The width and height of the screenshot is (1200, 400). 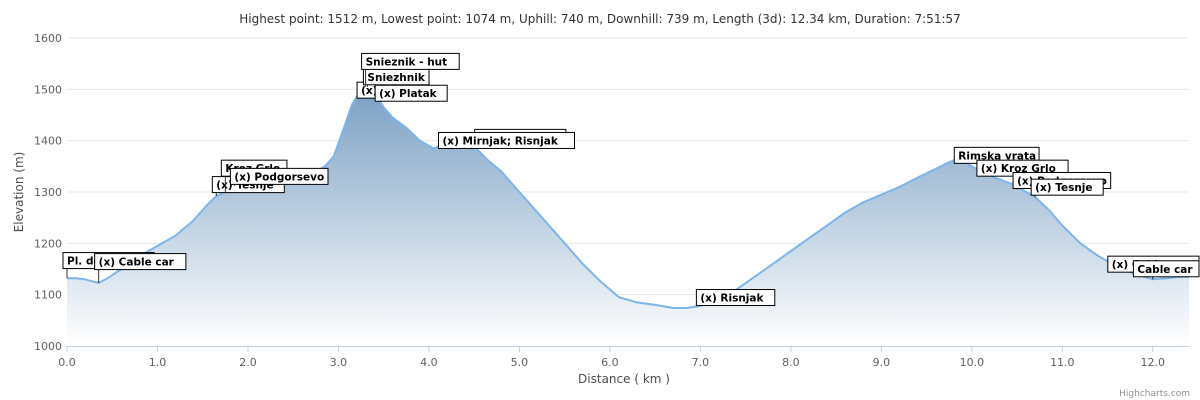 I want to click on x-tick-label: 2.0, so click(x=248, y=362).